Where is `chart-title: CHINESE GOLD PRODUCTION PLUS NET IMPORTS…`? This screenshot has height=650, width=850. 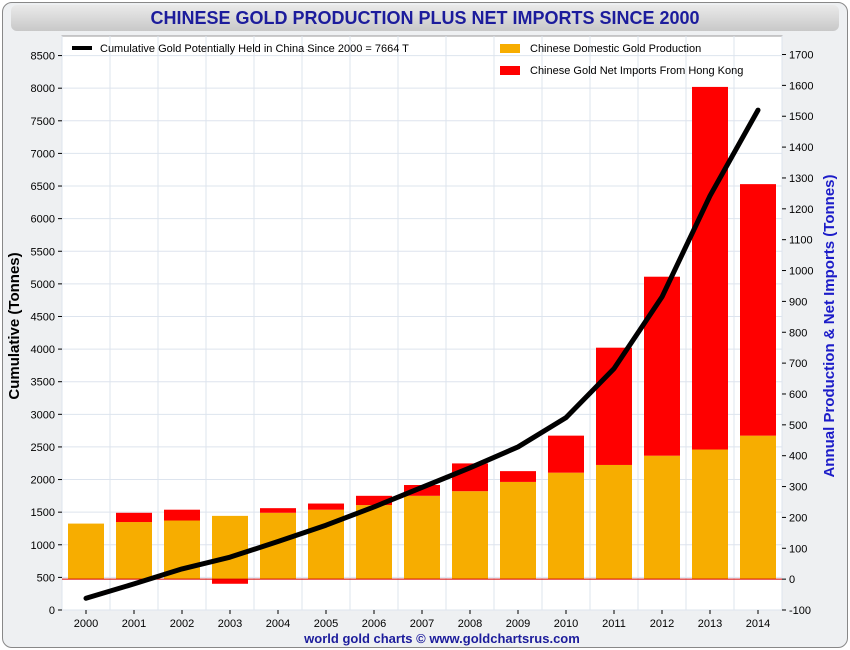
chart-title: CHINESE GOLD PRODUCTION PLUS NET IMPORTS… is located at coordinates (425, 18).